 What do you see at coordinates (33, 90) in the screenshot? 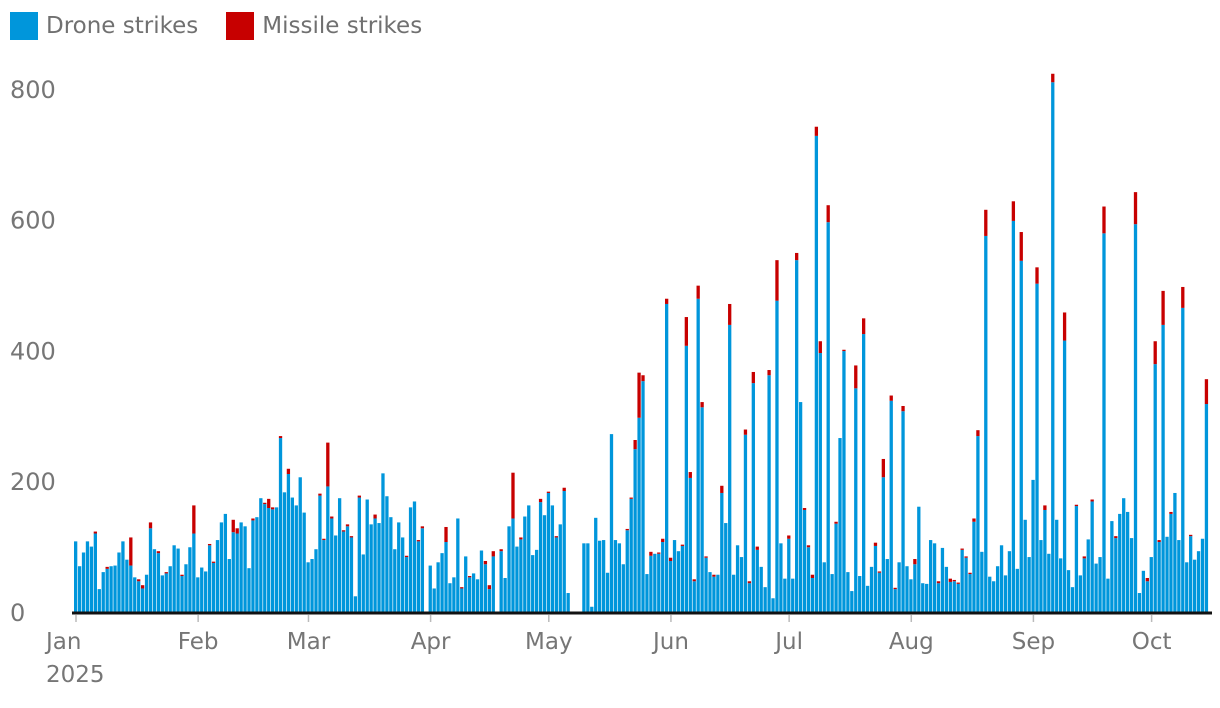
I see `y-tick-label: 800` at bounding box center [33, 90].